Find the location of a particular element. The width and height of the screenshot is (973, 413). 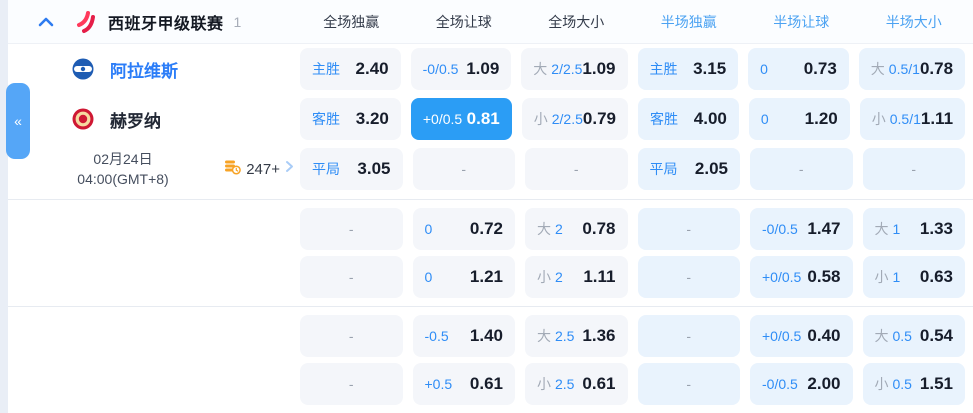

chevron-right-icon is located at coordinates (289, 169).